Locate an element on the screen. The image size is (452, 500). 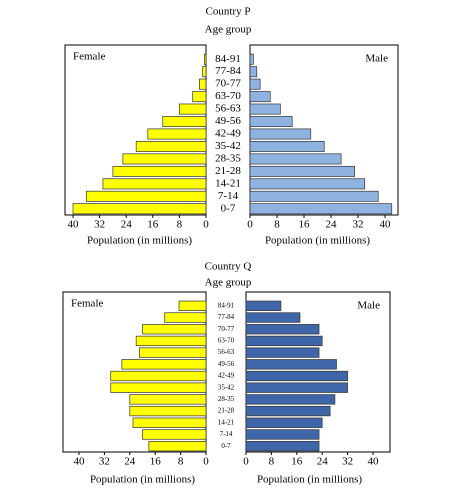
legend-label: Female is located at coordinates (89, 57).